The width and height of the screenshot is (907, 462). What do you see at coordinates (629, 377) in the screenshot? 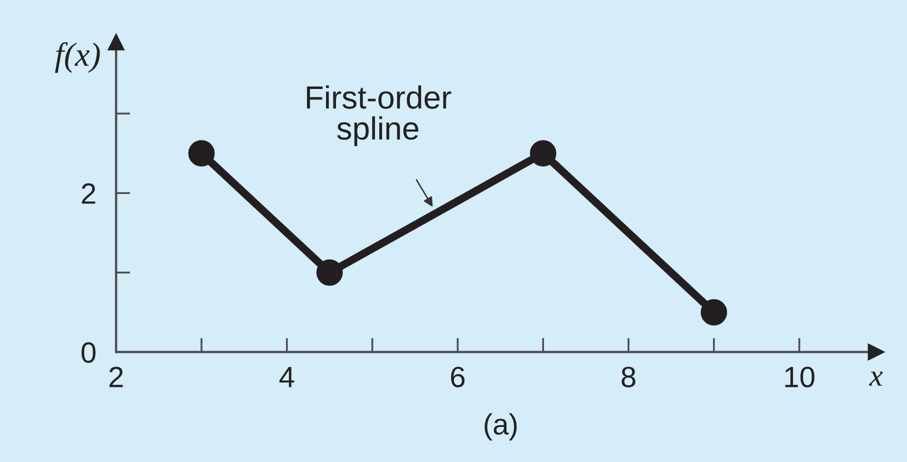
I see `x-tick-label: 8` at bounding box center [629, 377].